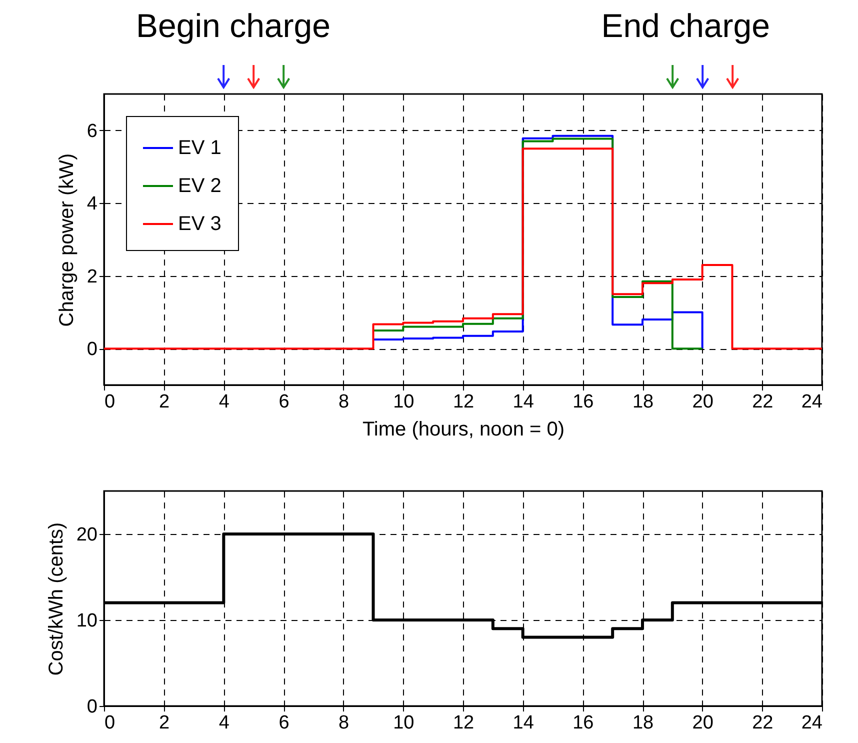  What do you see at coordinates (92, 204) in the screenshot?
I see `y-tick-label: 4` at bounding box center [92, 204].